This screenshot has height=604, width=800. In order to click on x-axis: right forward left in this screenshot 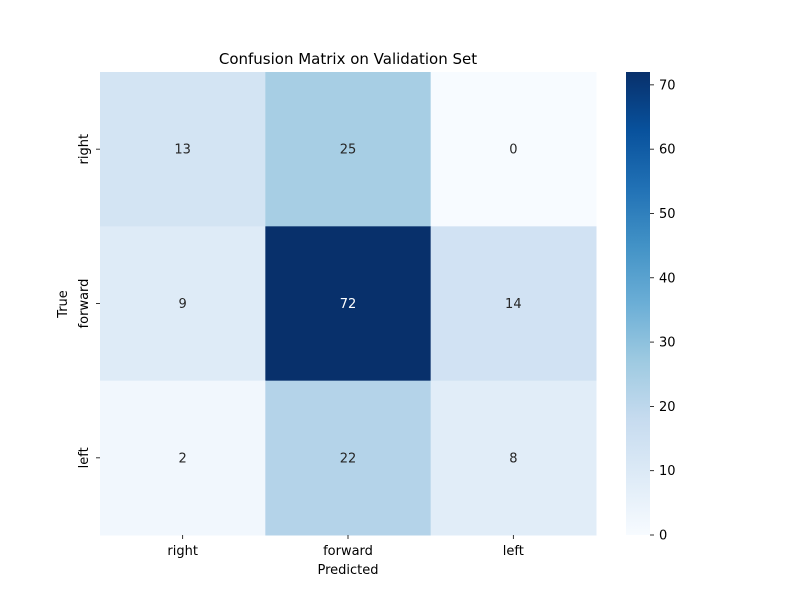, I will do `click(345, 547)`.